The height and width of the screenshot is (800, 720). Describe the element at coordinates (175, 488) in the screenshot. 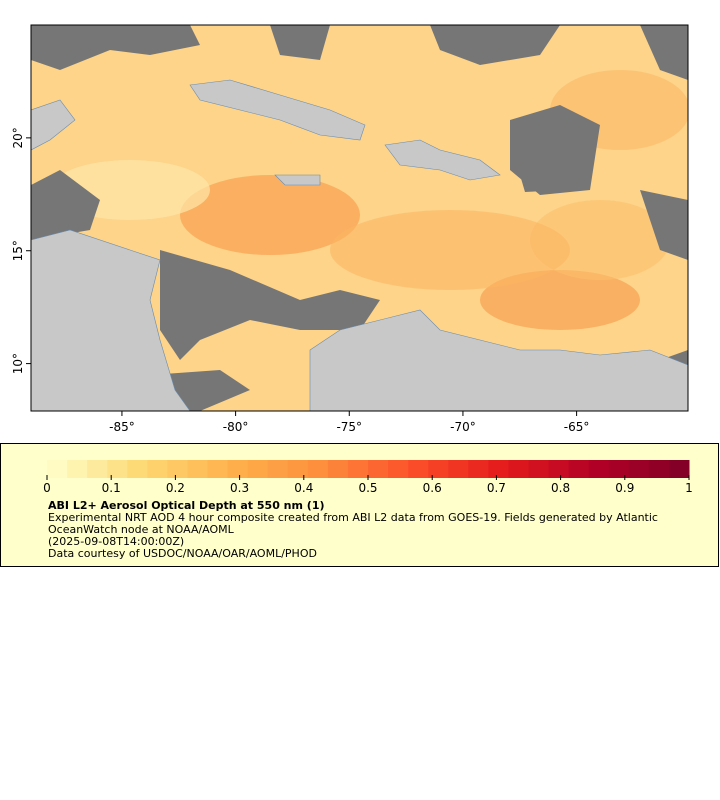

I see `colorbar-tick-label: 0.2` at that location.